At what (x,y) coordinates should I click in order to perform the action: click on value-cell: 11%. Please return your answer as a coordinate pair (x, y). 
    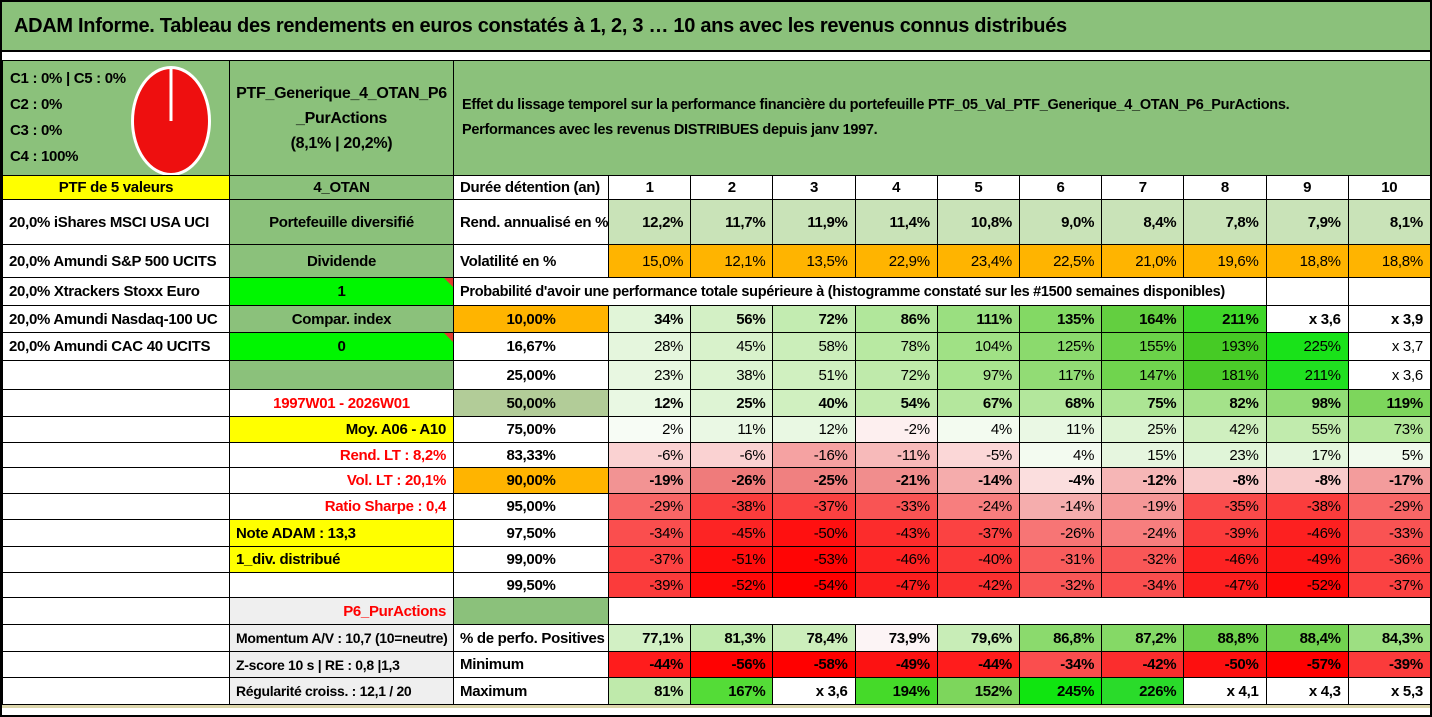
    Looking at the image, I should click on (1061, 430).